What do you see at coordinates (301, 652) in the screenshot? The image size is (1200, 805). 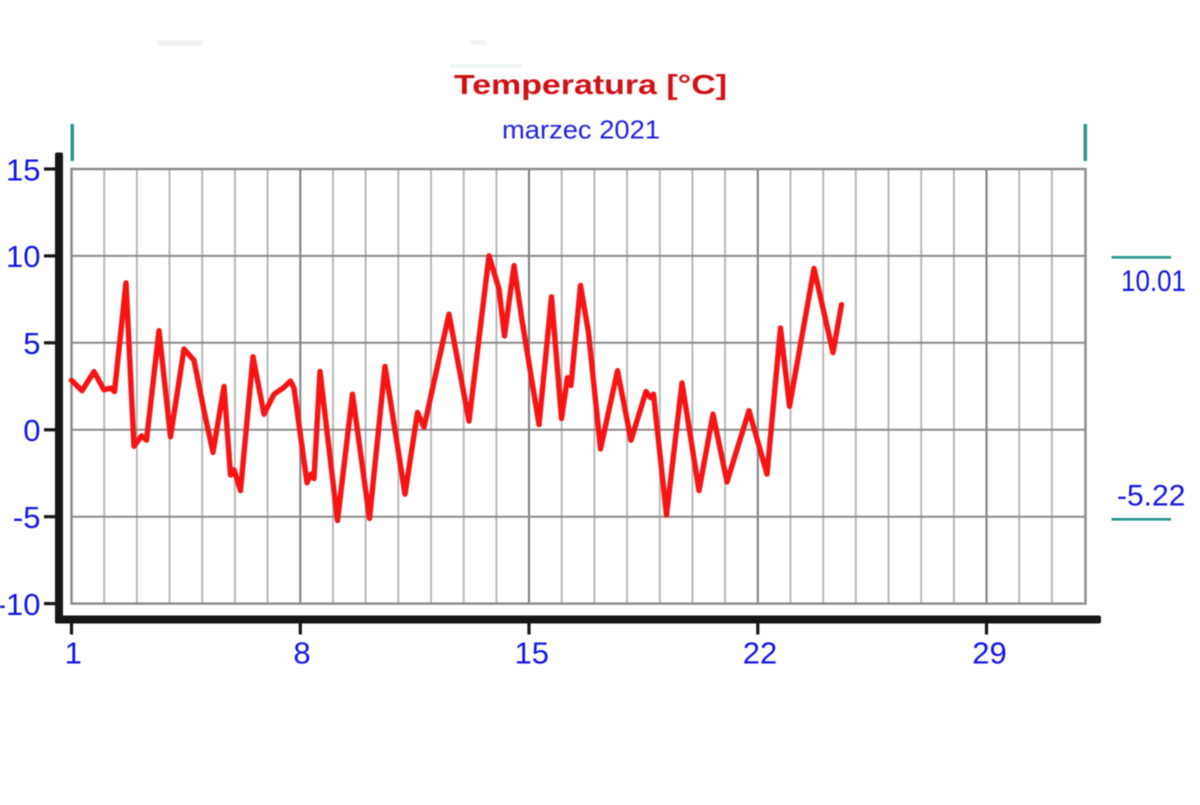 I see `svg-text: 8` at bounding box center [301, 652].